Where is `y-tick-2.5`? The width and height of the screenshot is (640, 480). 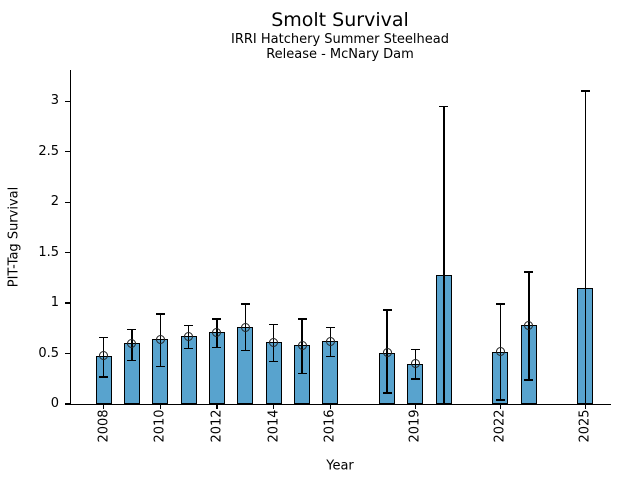 y-tick-2.5 is located at coordinates (67, 152).